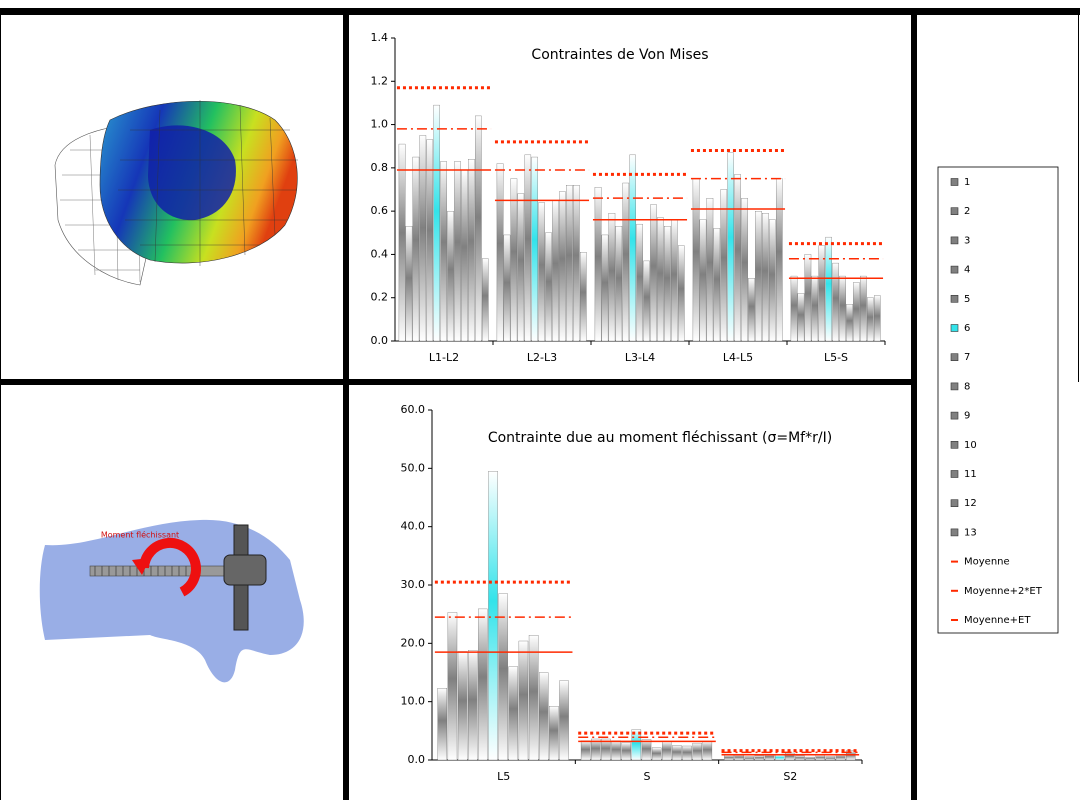  I want to click on y-tick-label: 0.8, so click(380, 167).